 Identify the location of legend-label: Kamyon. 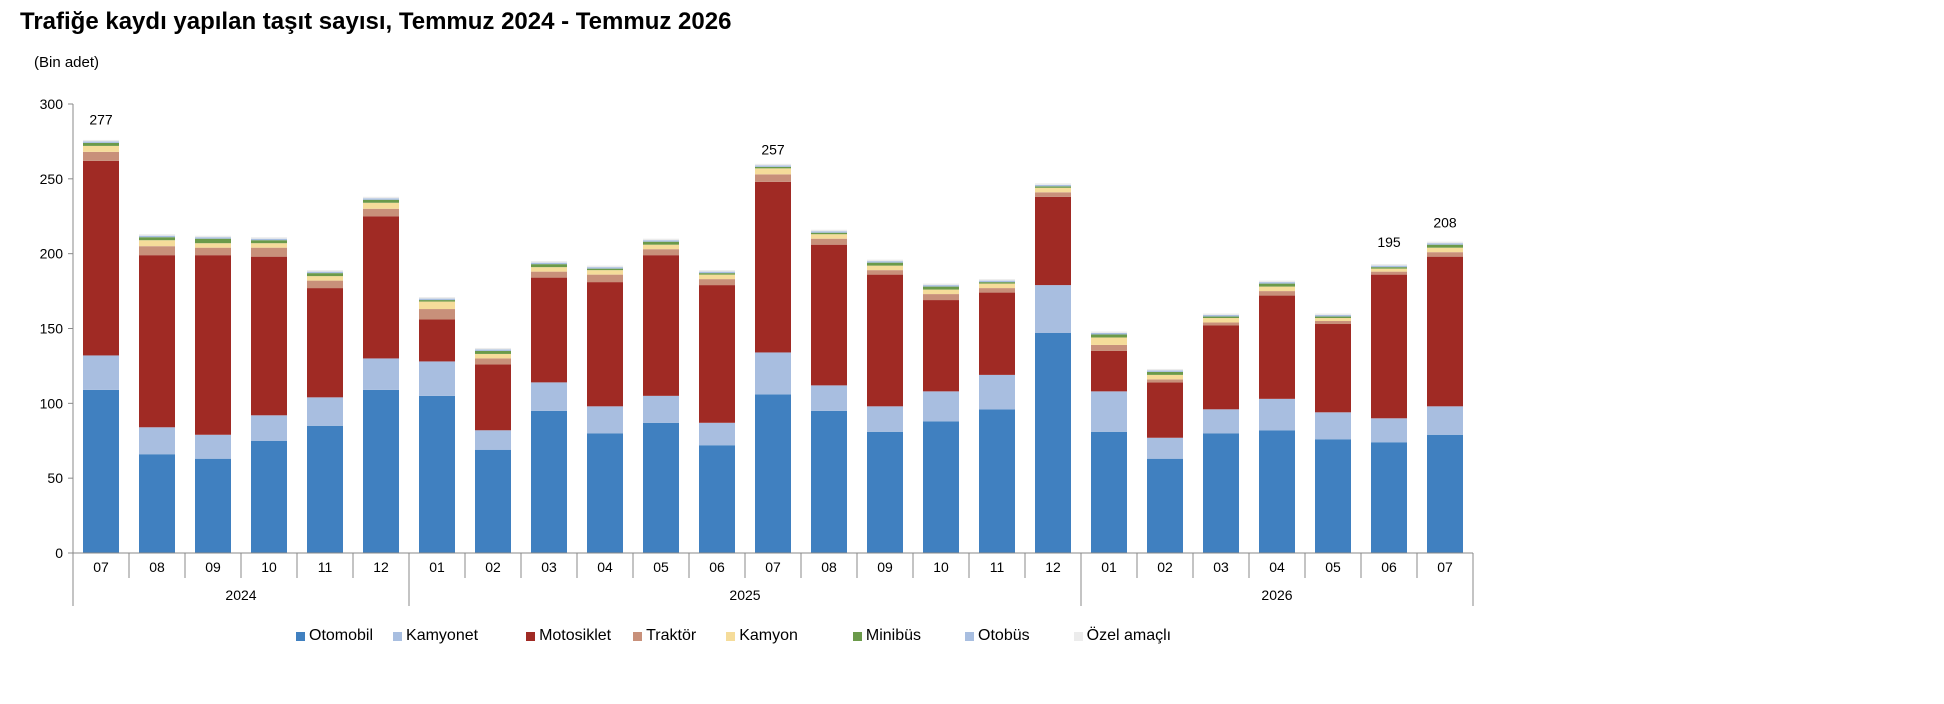
(768, 635).